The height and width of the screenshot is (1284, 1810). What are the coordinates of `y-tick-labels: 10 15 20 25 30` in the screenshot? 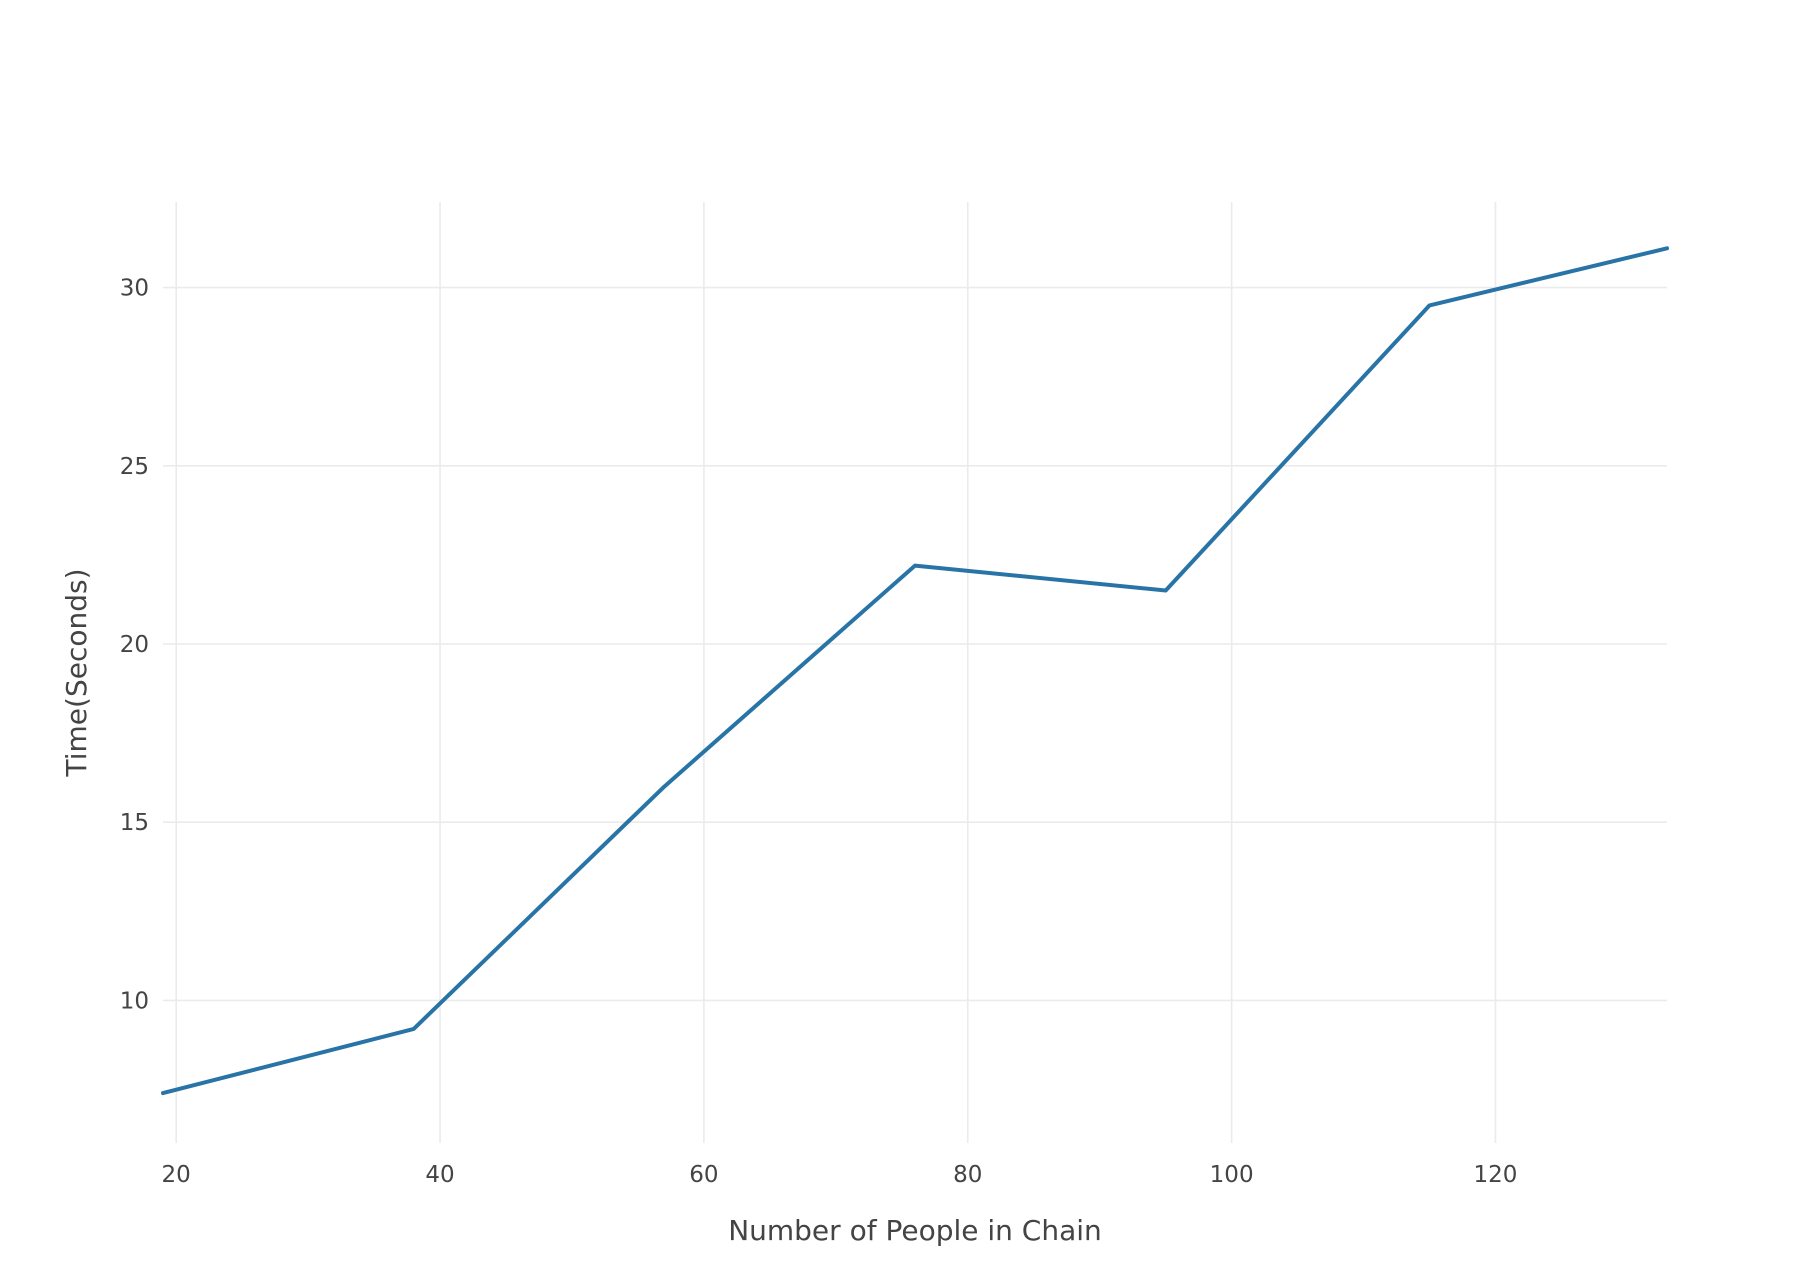 It's located at (134, 645).